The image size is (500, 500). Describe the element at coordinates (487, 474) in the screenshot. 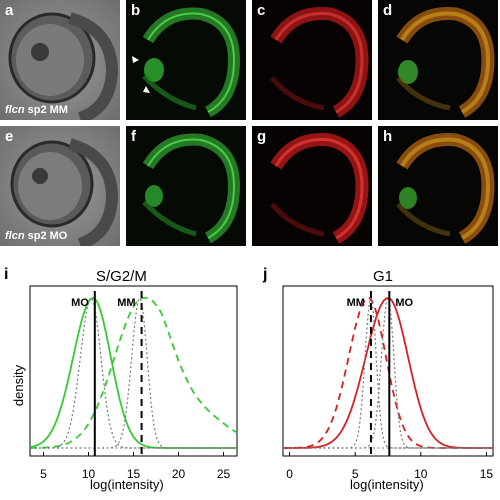

I see `x-tick-label: 15` at that location.